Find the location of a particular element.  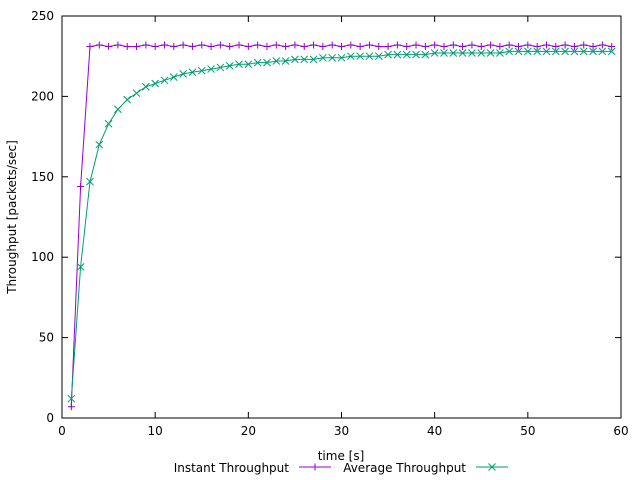

y-tick-label: 0 is located at coordinates (50, 418).